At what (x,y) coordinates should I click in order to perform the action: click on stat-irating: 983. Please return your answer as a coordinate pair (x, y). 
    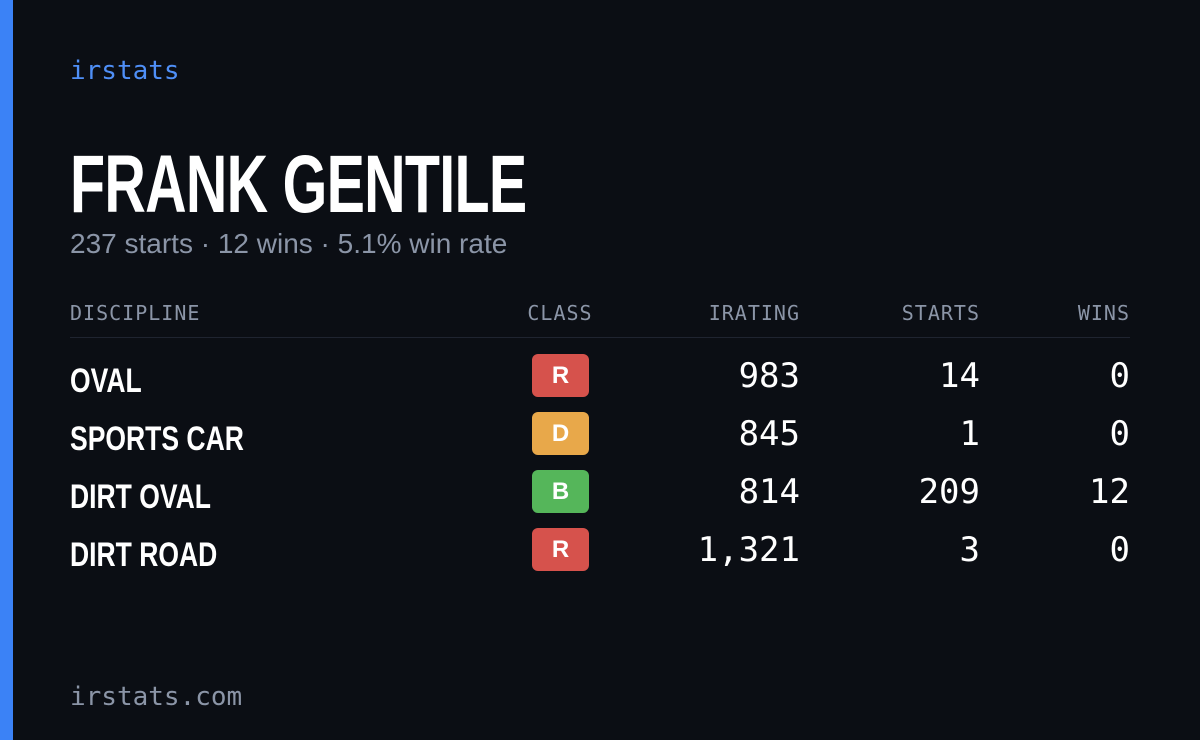
    Looking at the image, I should click on (769, 376).